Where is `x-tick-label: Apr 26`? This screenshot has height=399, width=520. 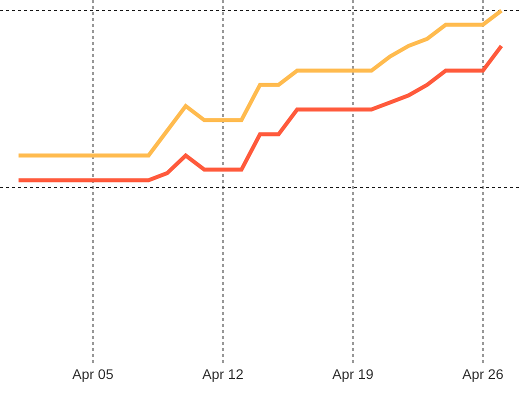 x-tick-label: Apr 26 is located at coordinates (483, 374).